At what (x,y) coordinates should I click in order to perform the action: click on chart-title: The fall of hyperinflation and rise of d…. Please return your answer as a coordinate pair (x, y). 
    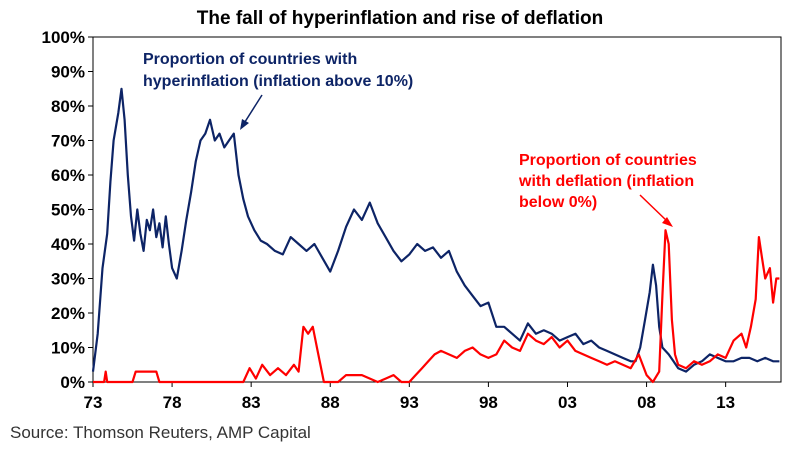
    Looking at the image, I should click on (400, 18).